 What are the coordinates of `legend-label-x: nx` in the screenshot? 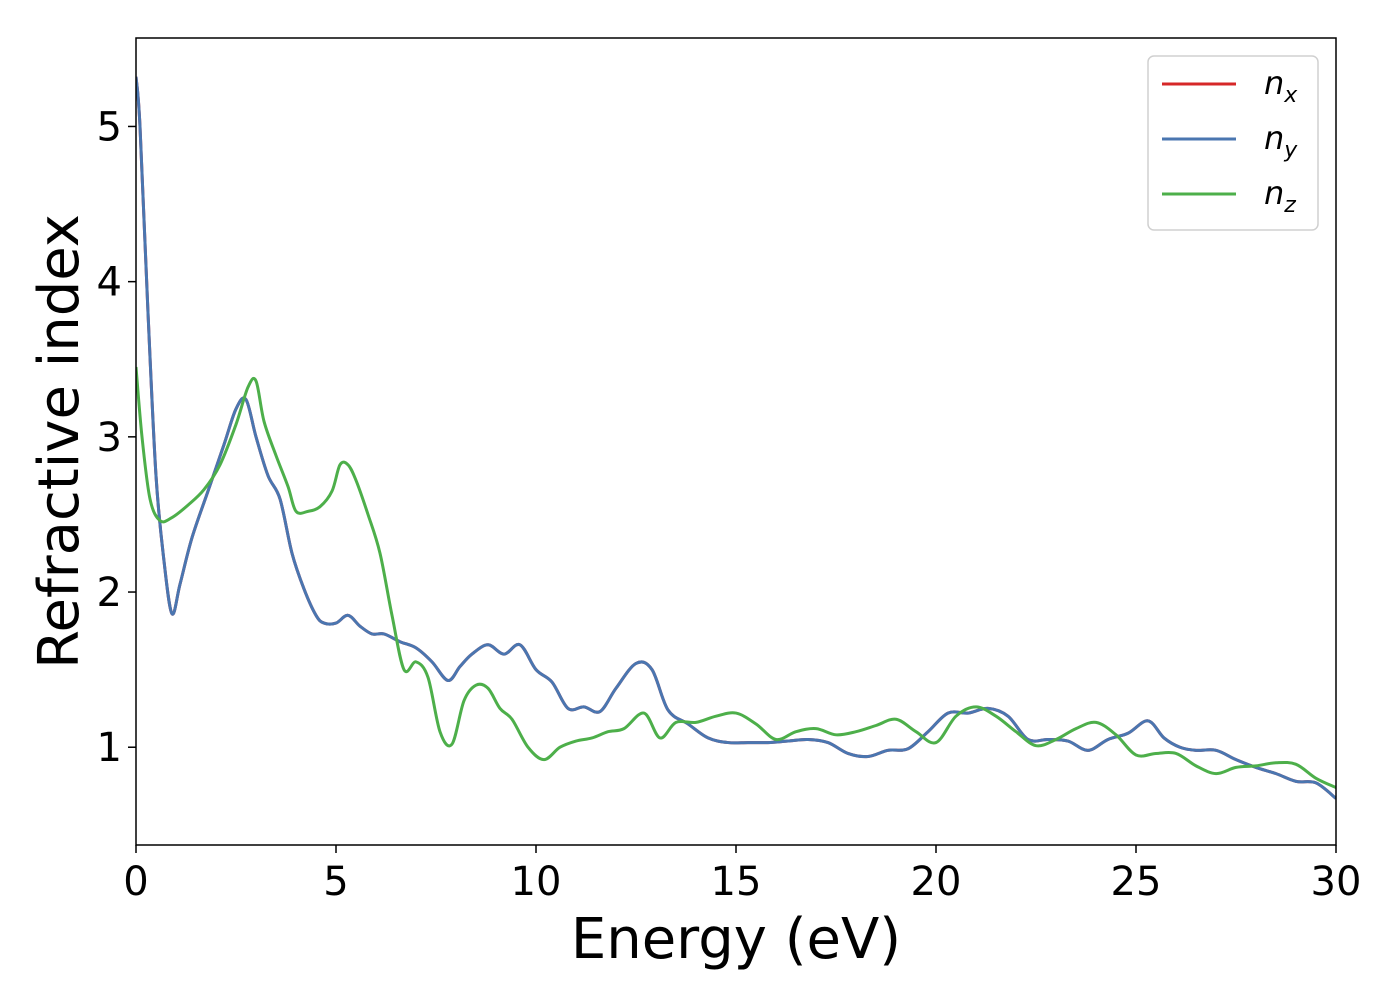 It's located at (1281, 86).